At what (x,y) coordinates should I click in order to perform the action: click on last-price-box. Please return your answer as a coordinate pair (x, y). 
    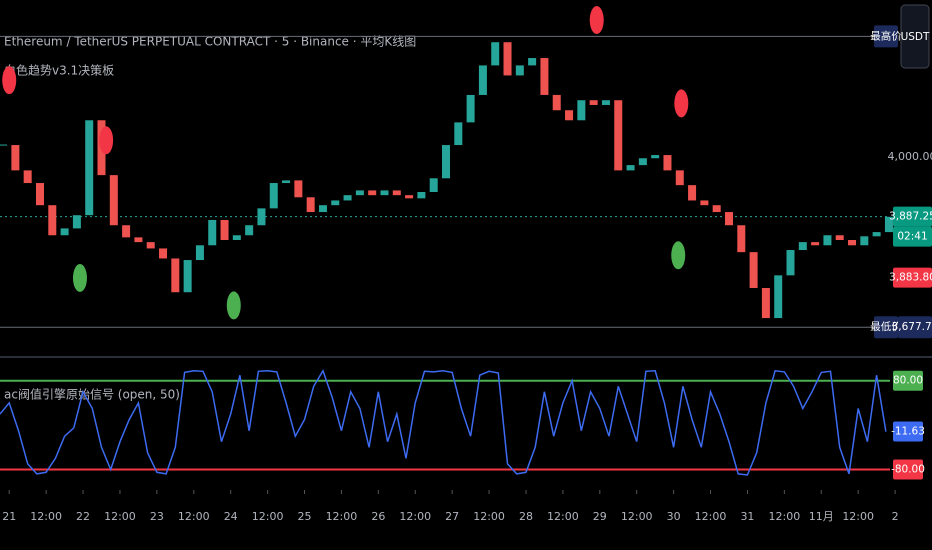
    Looking at the image, I should click on (912, 216).